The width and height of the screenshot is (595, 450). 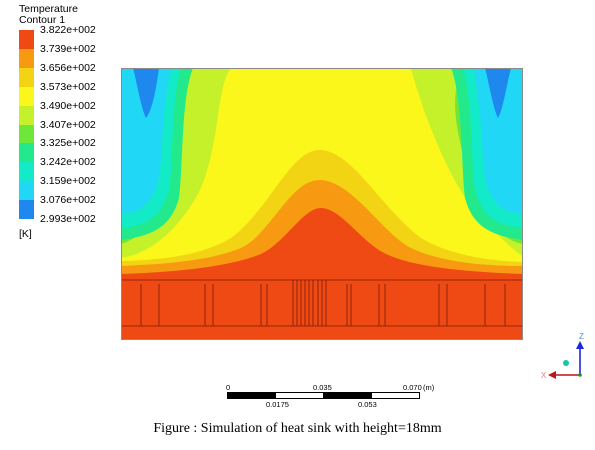 I want to click on scale-bar-graphic, so click(x=323, y=395).